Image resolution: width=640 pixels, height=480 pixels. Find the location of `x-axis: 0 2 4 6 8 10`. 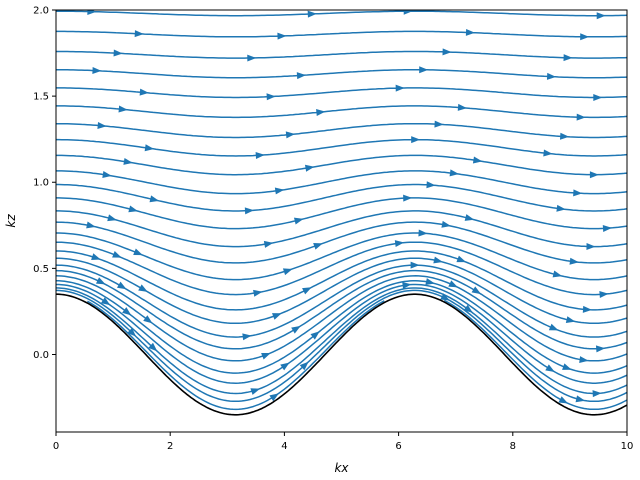

x-axis: 0 2 4 6 8 10 is located at coordinates (343, 442).